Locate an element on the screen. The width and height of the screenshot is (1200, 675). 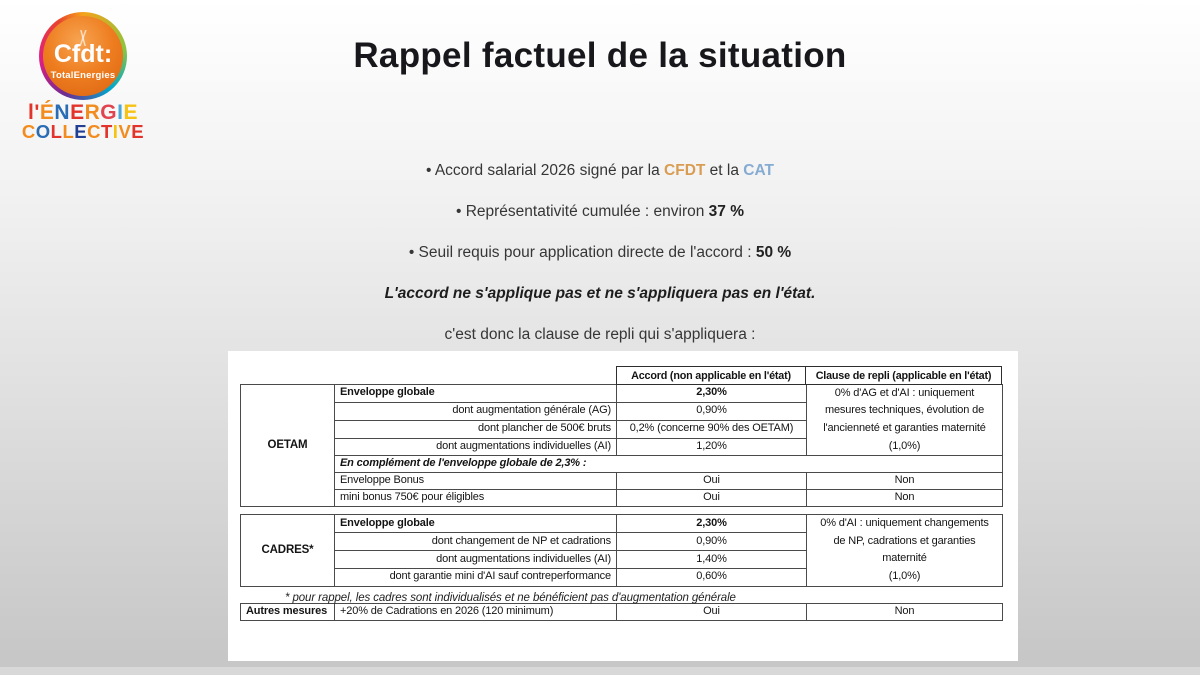
autres-accord: Oui is located at coordinates (711, 611).